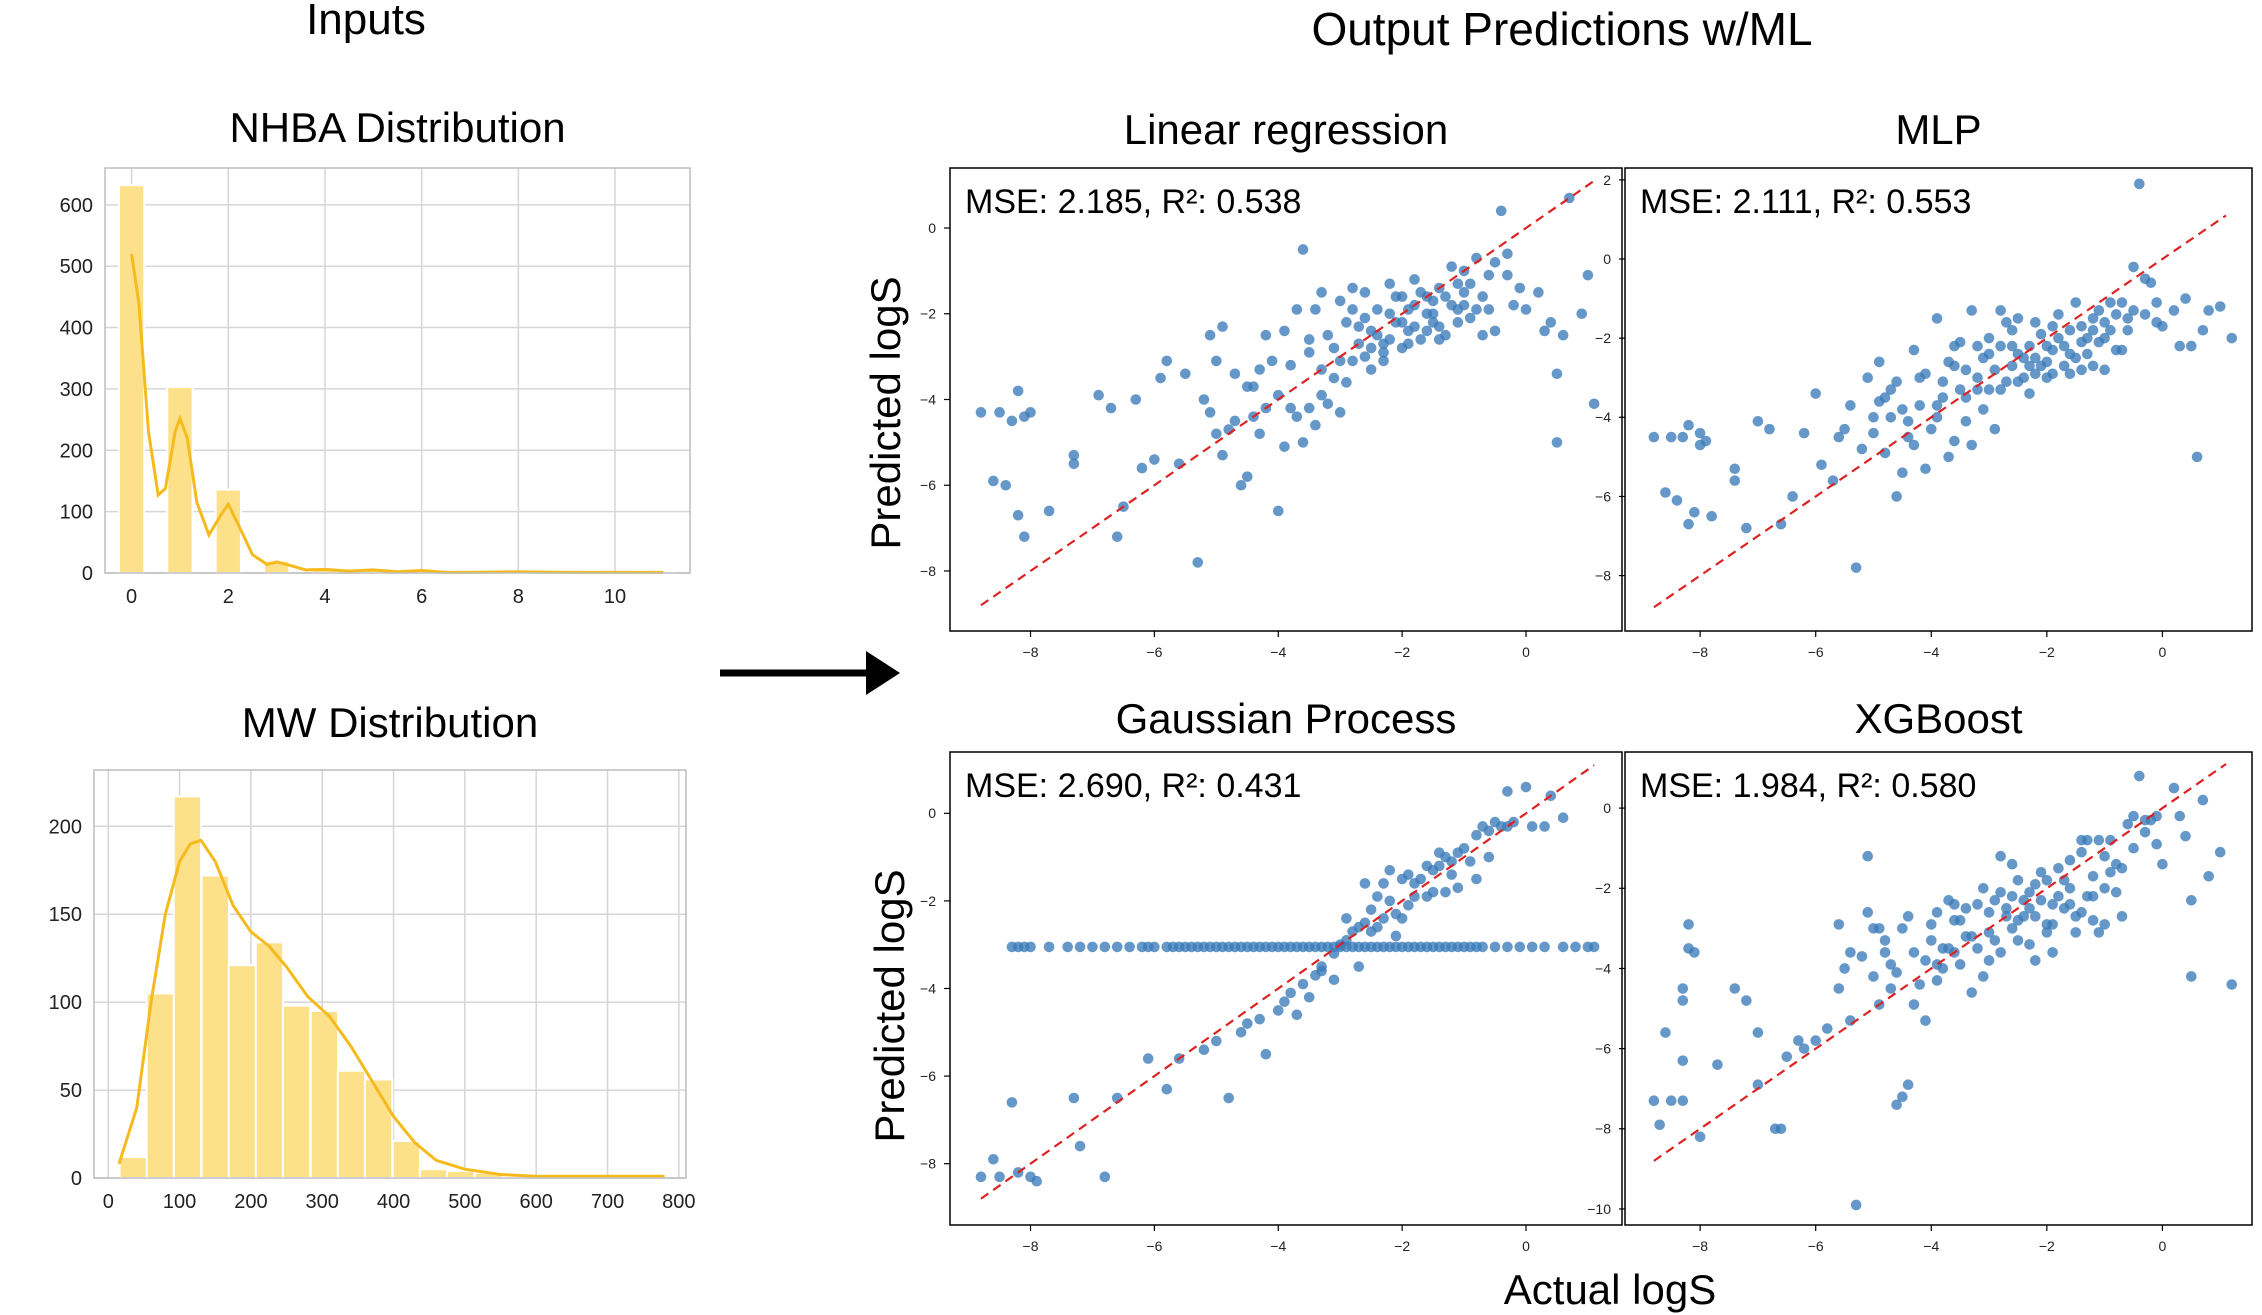 The image size is (2262, 1315). Describe the element at coordinates (1816, 652) in the screenshot. I see `tick-label-x: −6` at that location.